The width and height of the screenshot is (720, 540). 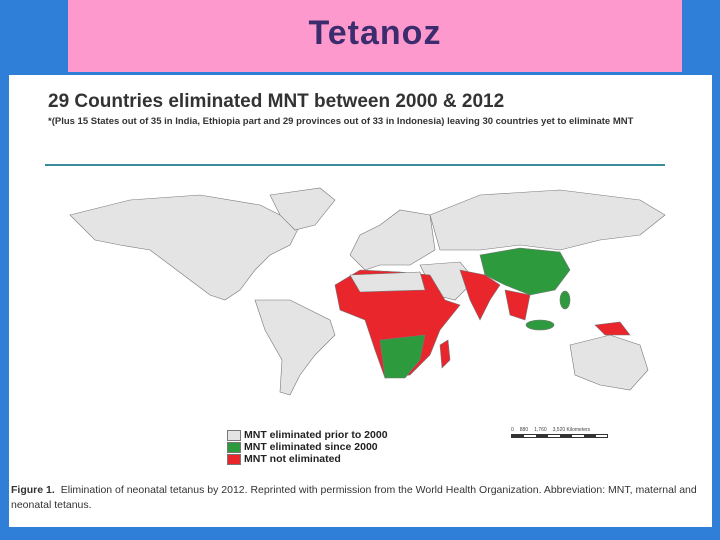 I want to click on scale-label: 880, so click(x=524, y=430).